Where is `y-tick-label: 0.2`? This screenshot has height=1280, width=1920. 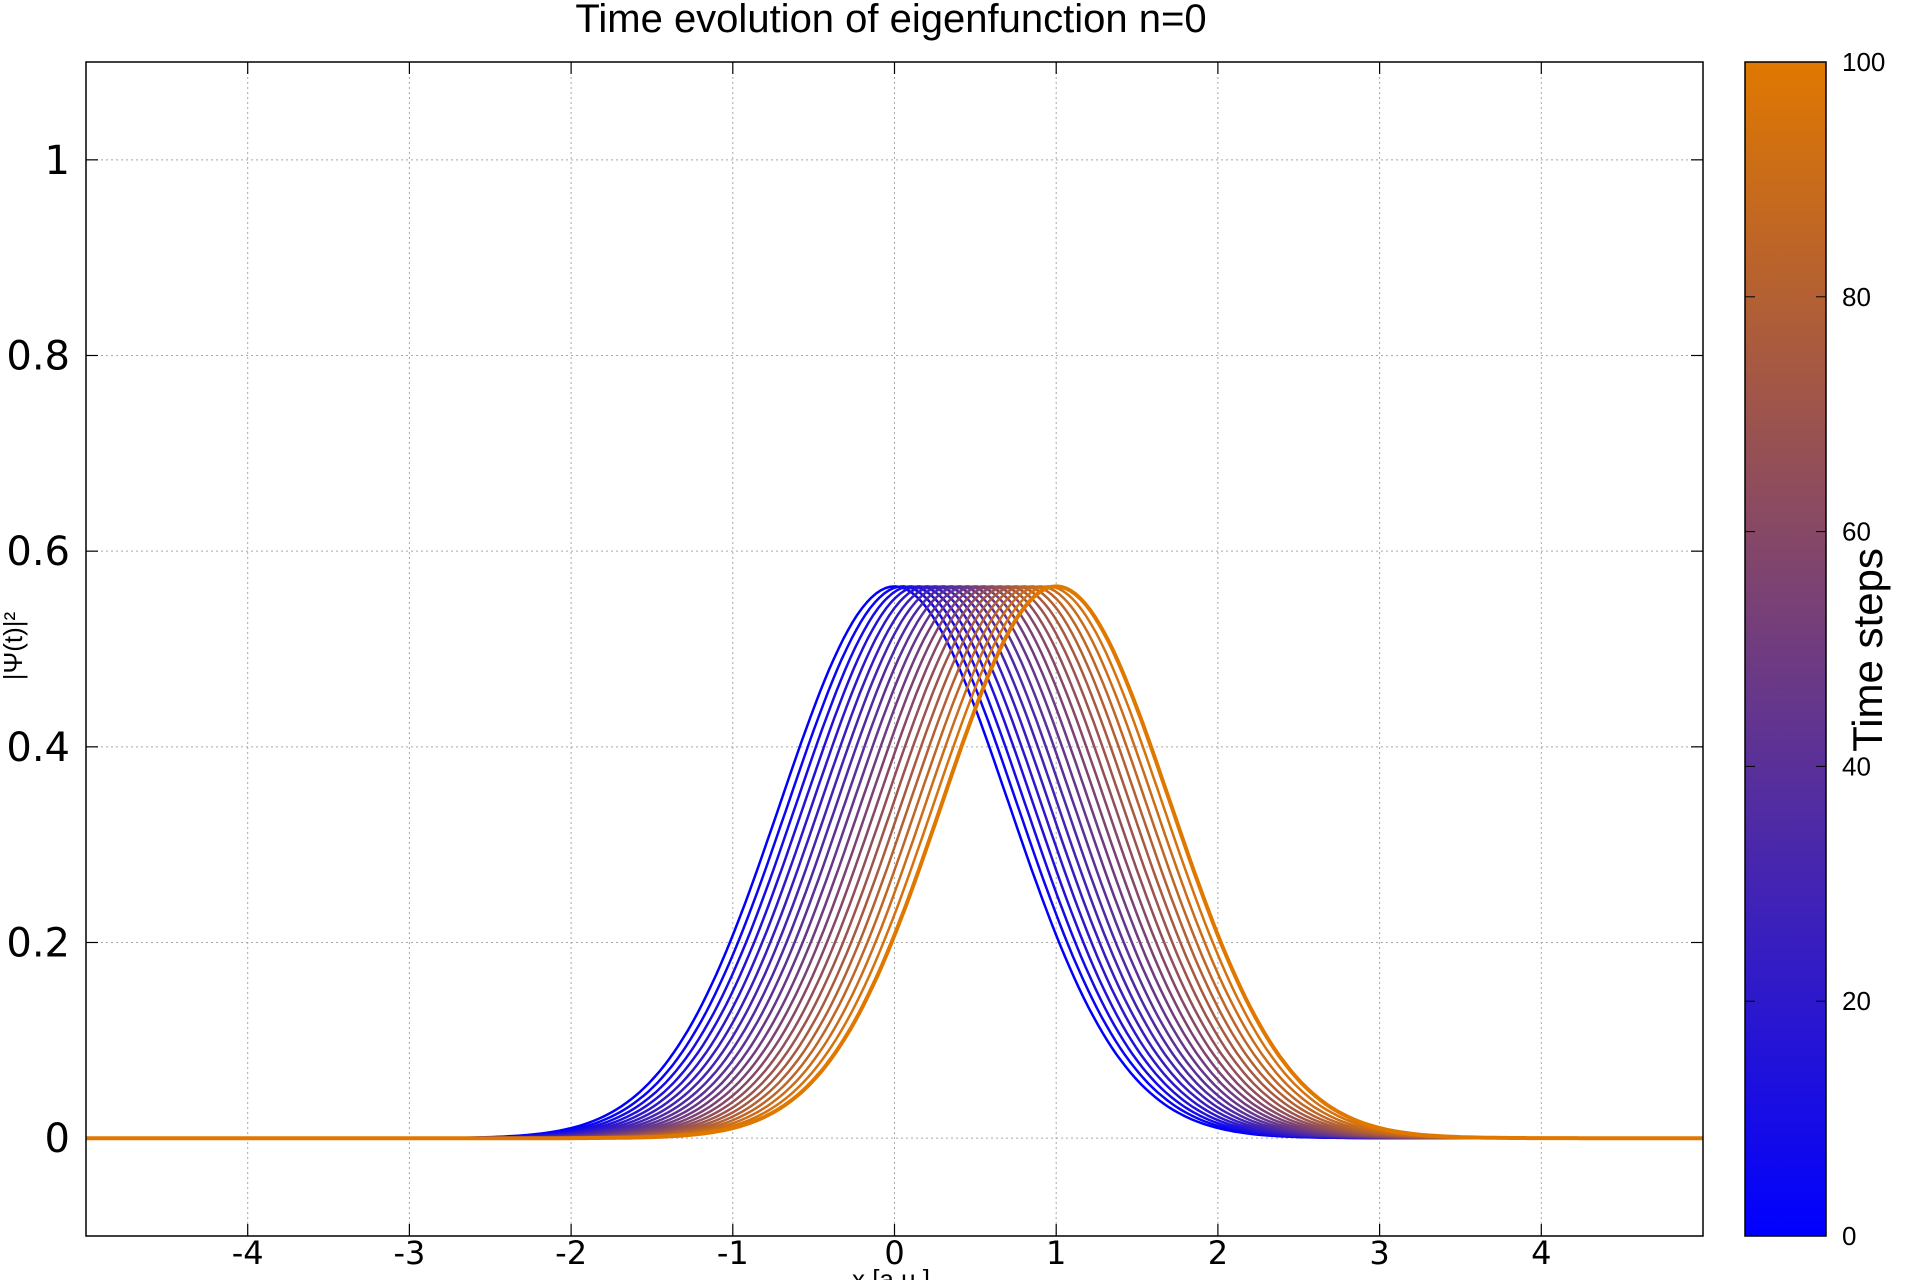
y-tick-label: 0.2 is located at coordinates (38, 944).